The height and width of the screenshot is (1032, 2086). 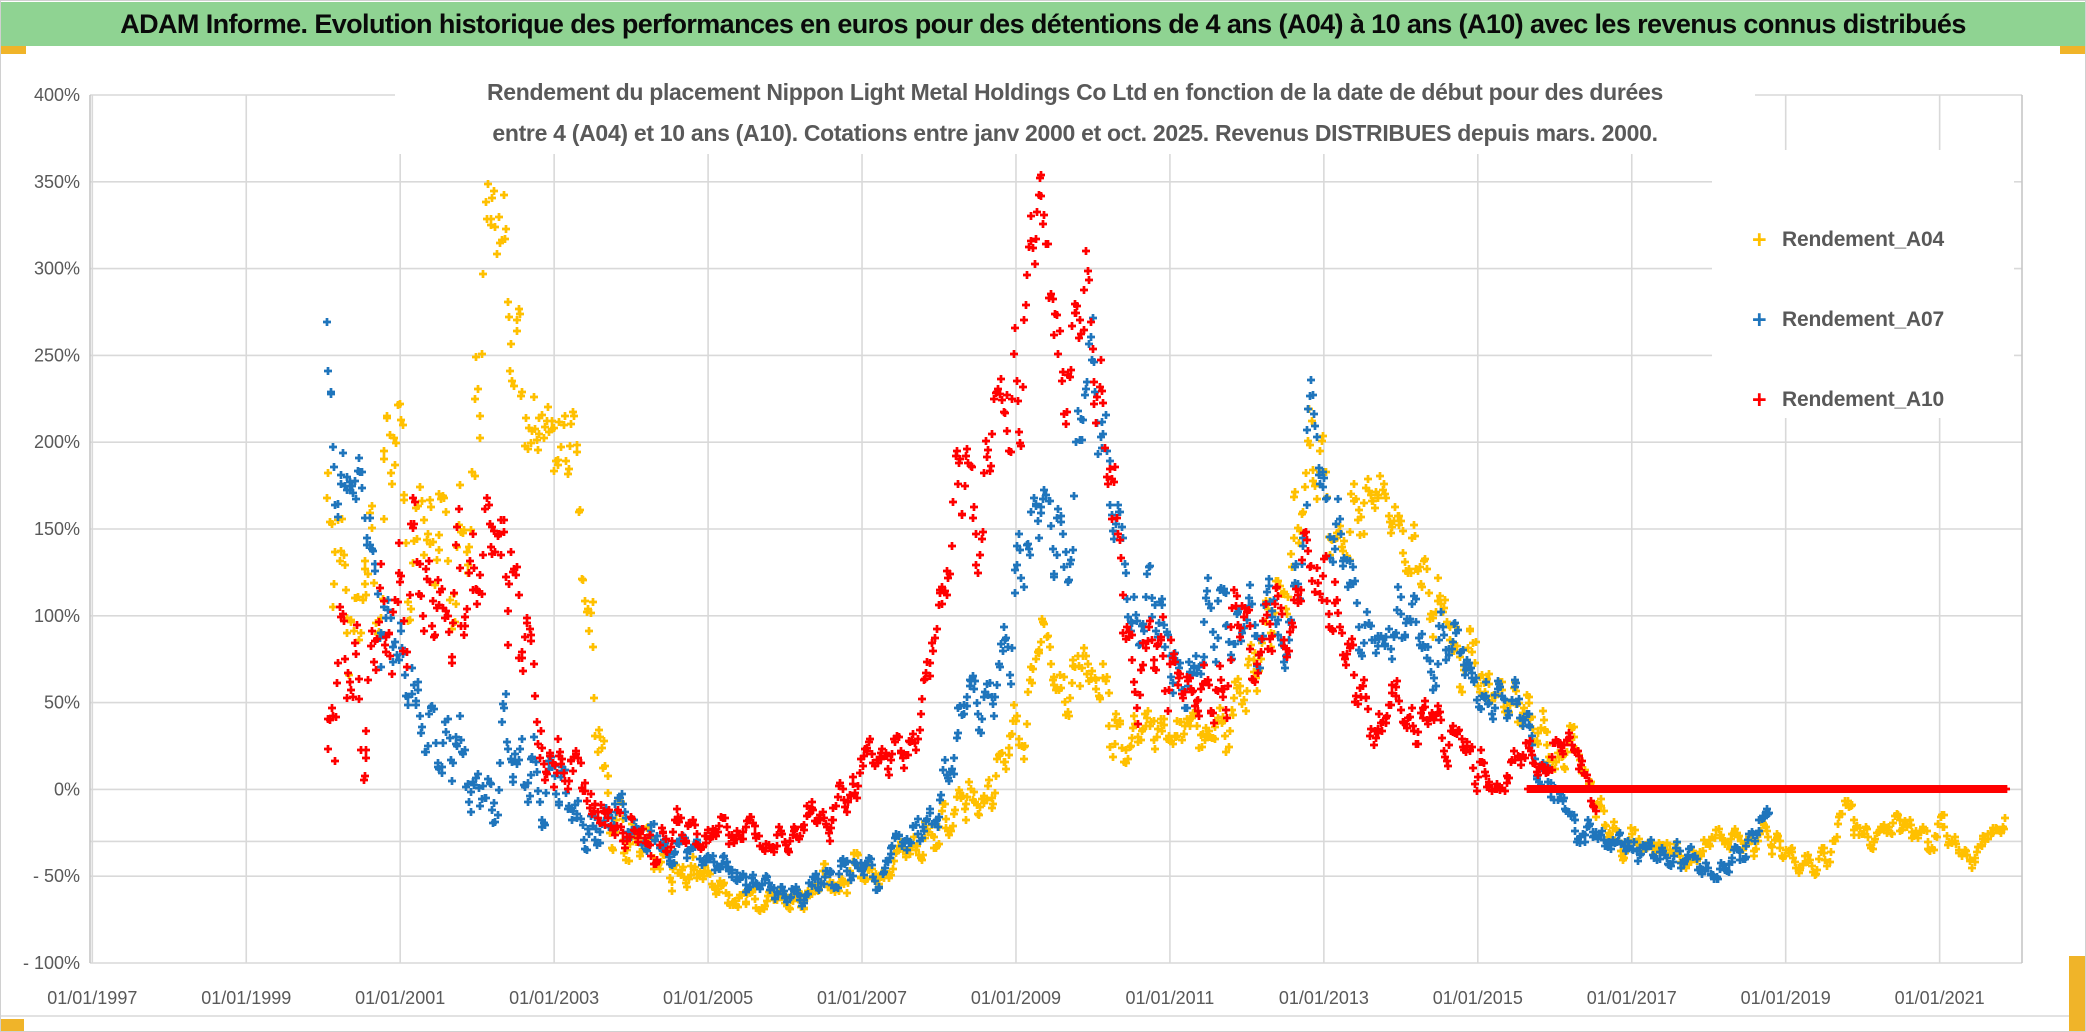 I want to click on svg-text: - 50%, so click(x=56, y=876).